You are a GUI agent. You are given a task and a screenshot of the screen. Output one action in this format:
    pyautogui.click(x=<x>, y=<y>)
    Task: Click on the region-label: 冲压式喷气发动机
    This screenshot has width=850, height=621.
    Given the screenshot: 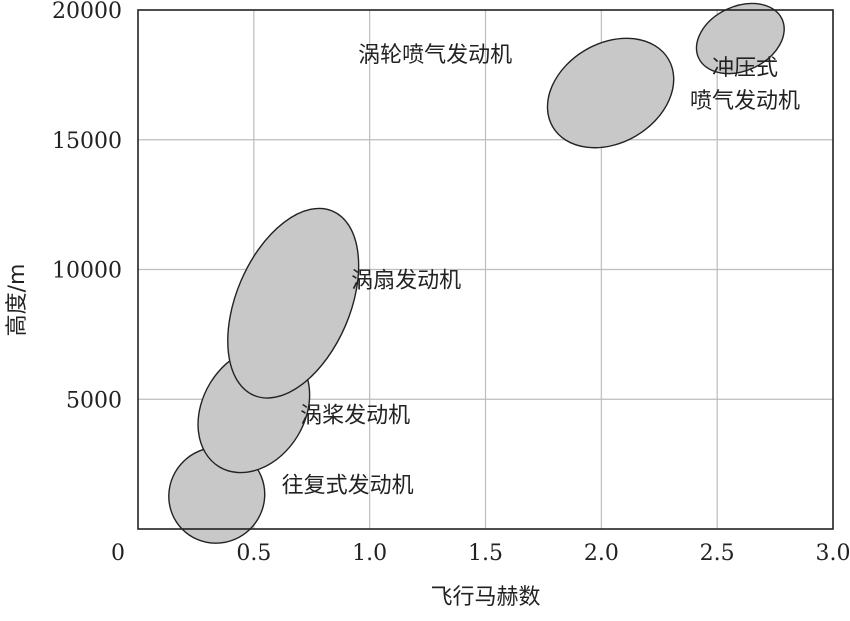 What is the action you would take?
    pyautogui.click(x=745, y=85)
    